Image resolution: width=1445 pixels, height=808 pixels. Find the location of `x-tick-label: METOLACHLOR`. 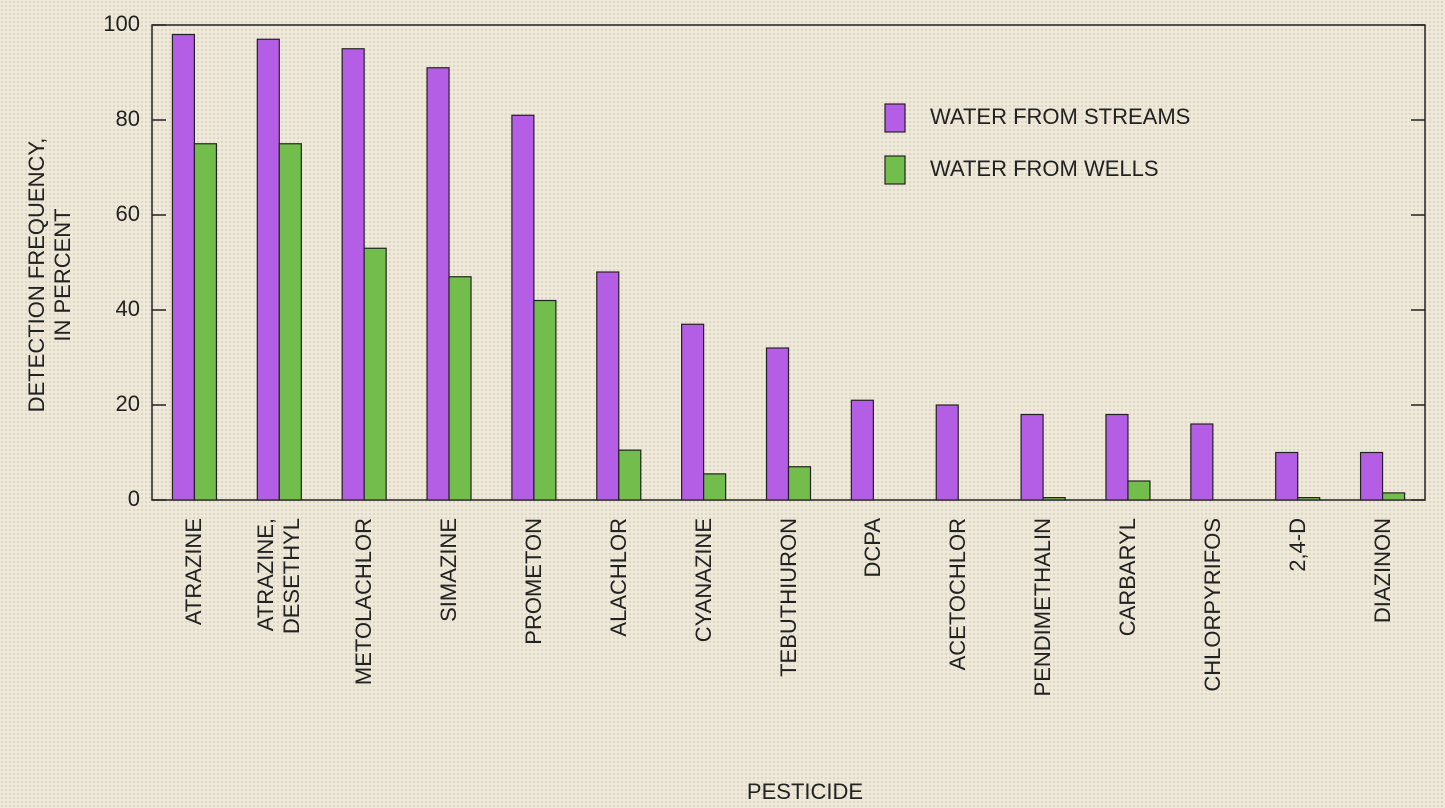

x-tick-label: METOLACHLOR is located at coordinates (364, 602).